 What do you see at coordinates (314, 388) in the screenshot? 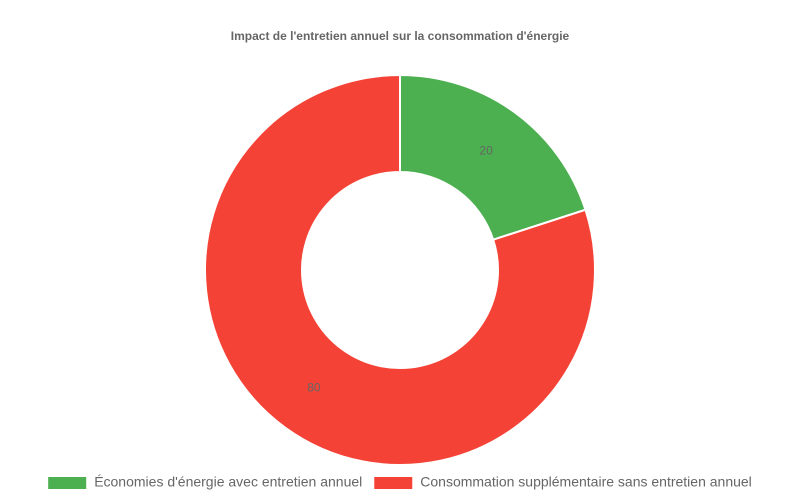
I see `data-label: 80` at bounding box center [314, 388].